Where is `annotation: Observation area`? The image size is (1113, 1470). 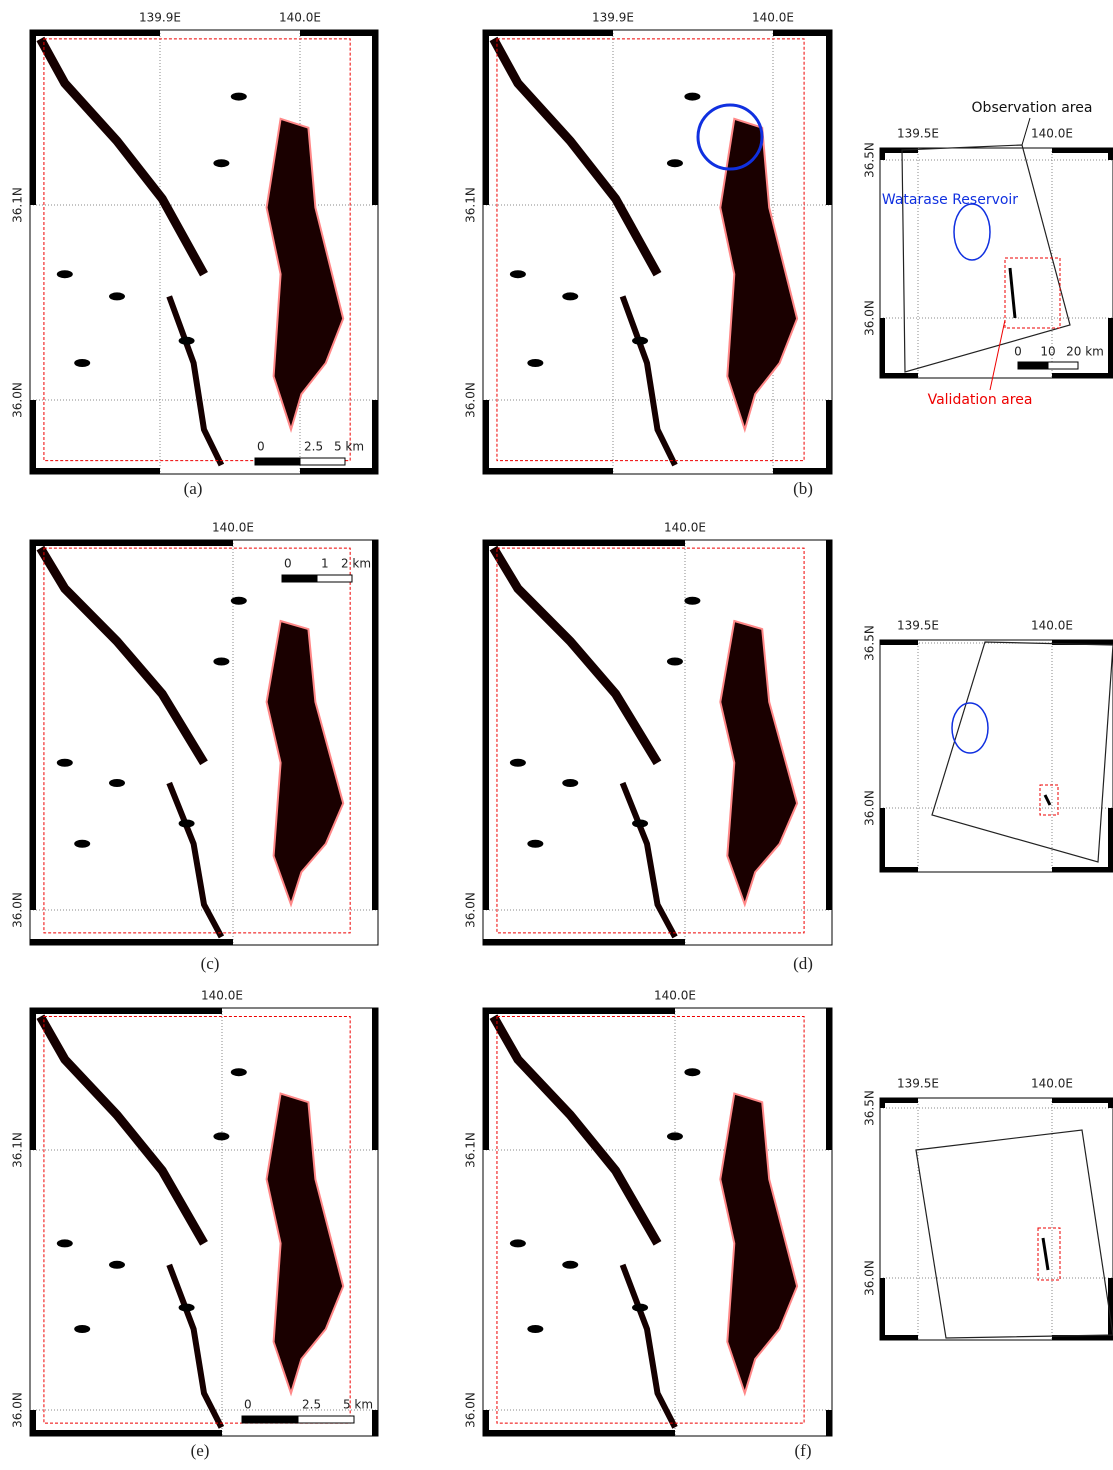 annotation: Observation area is located at coordinates (1032, 108).